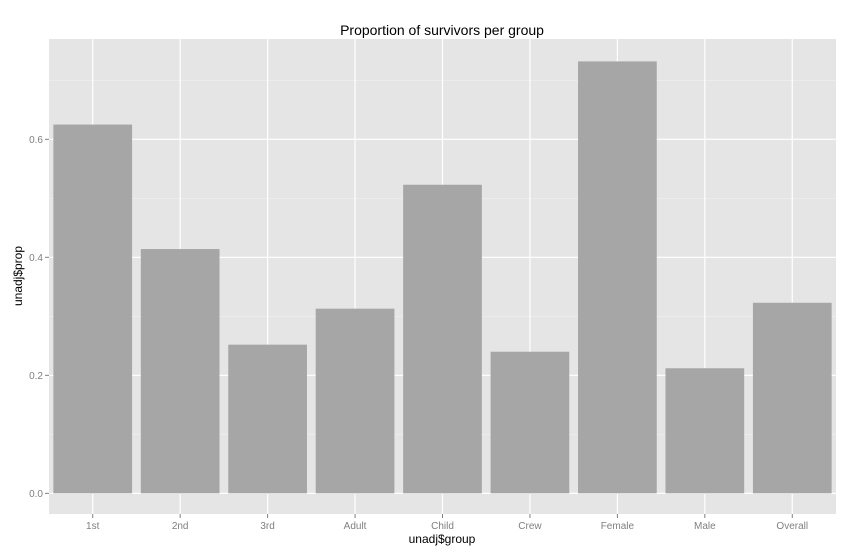 This screenshot has width=856, height=557. Describe the element at coordinates (93, 526) in the screenshot. I see `x-tick-label: 1st` at that location.